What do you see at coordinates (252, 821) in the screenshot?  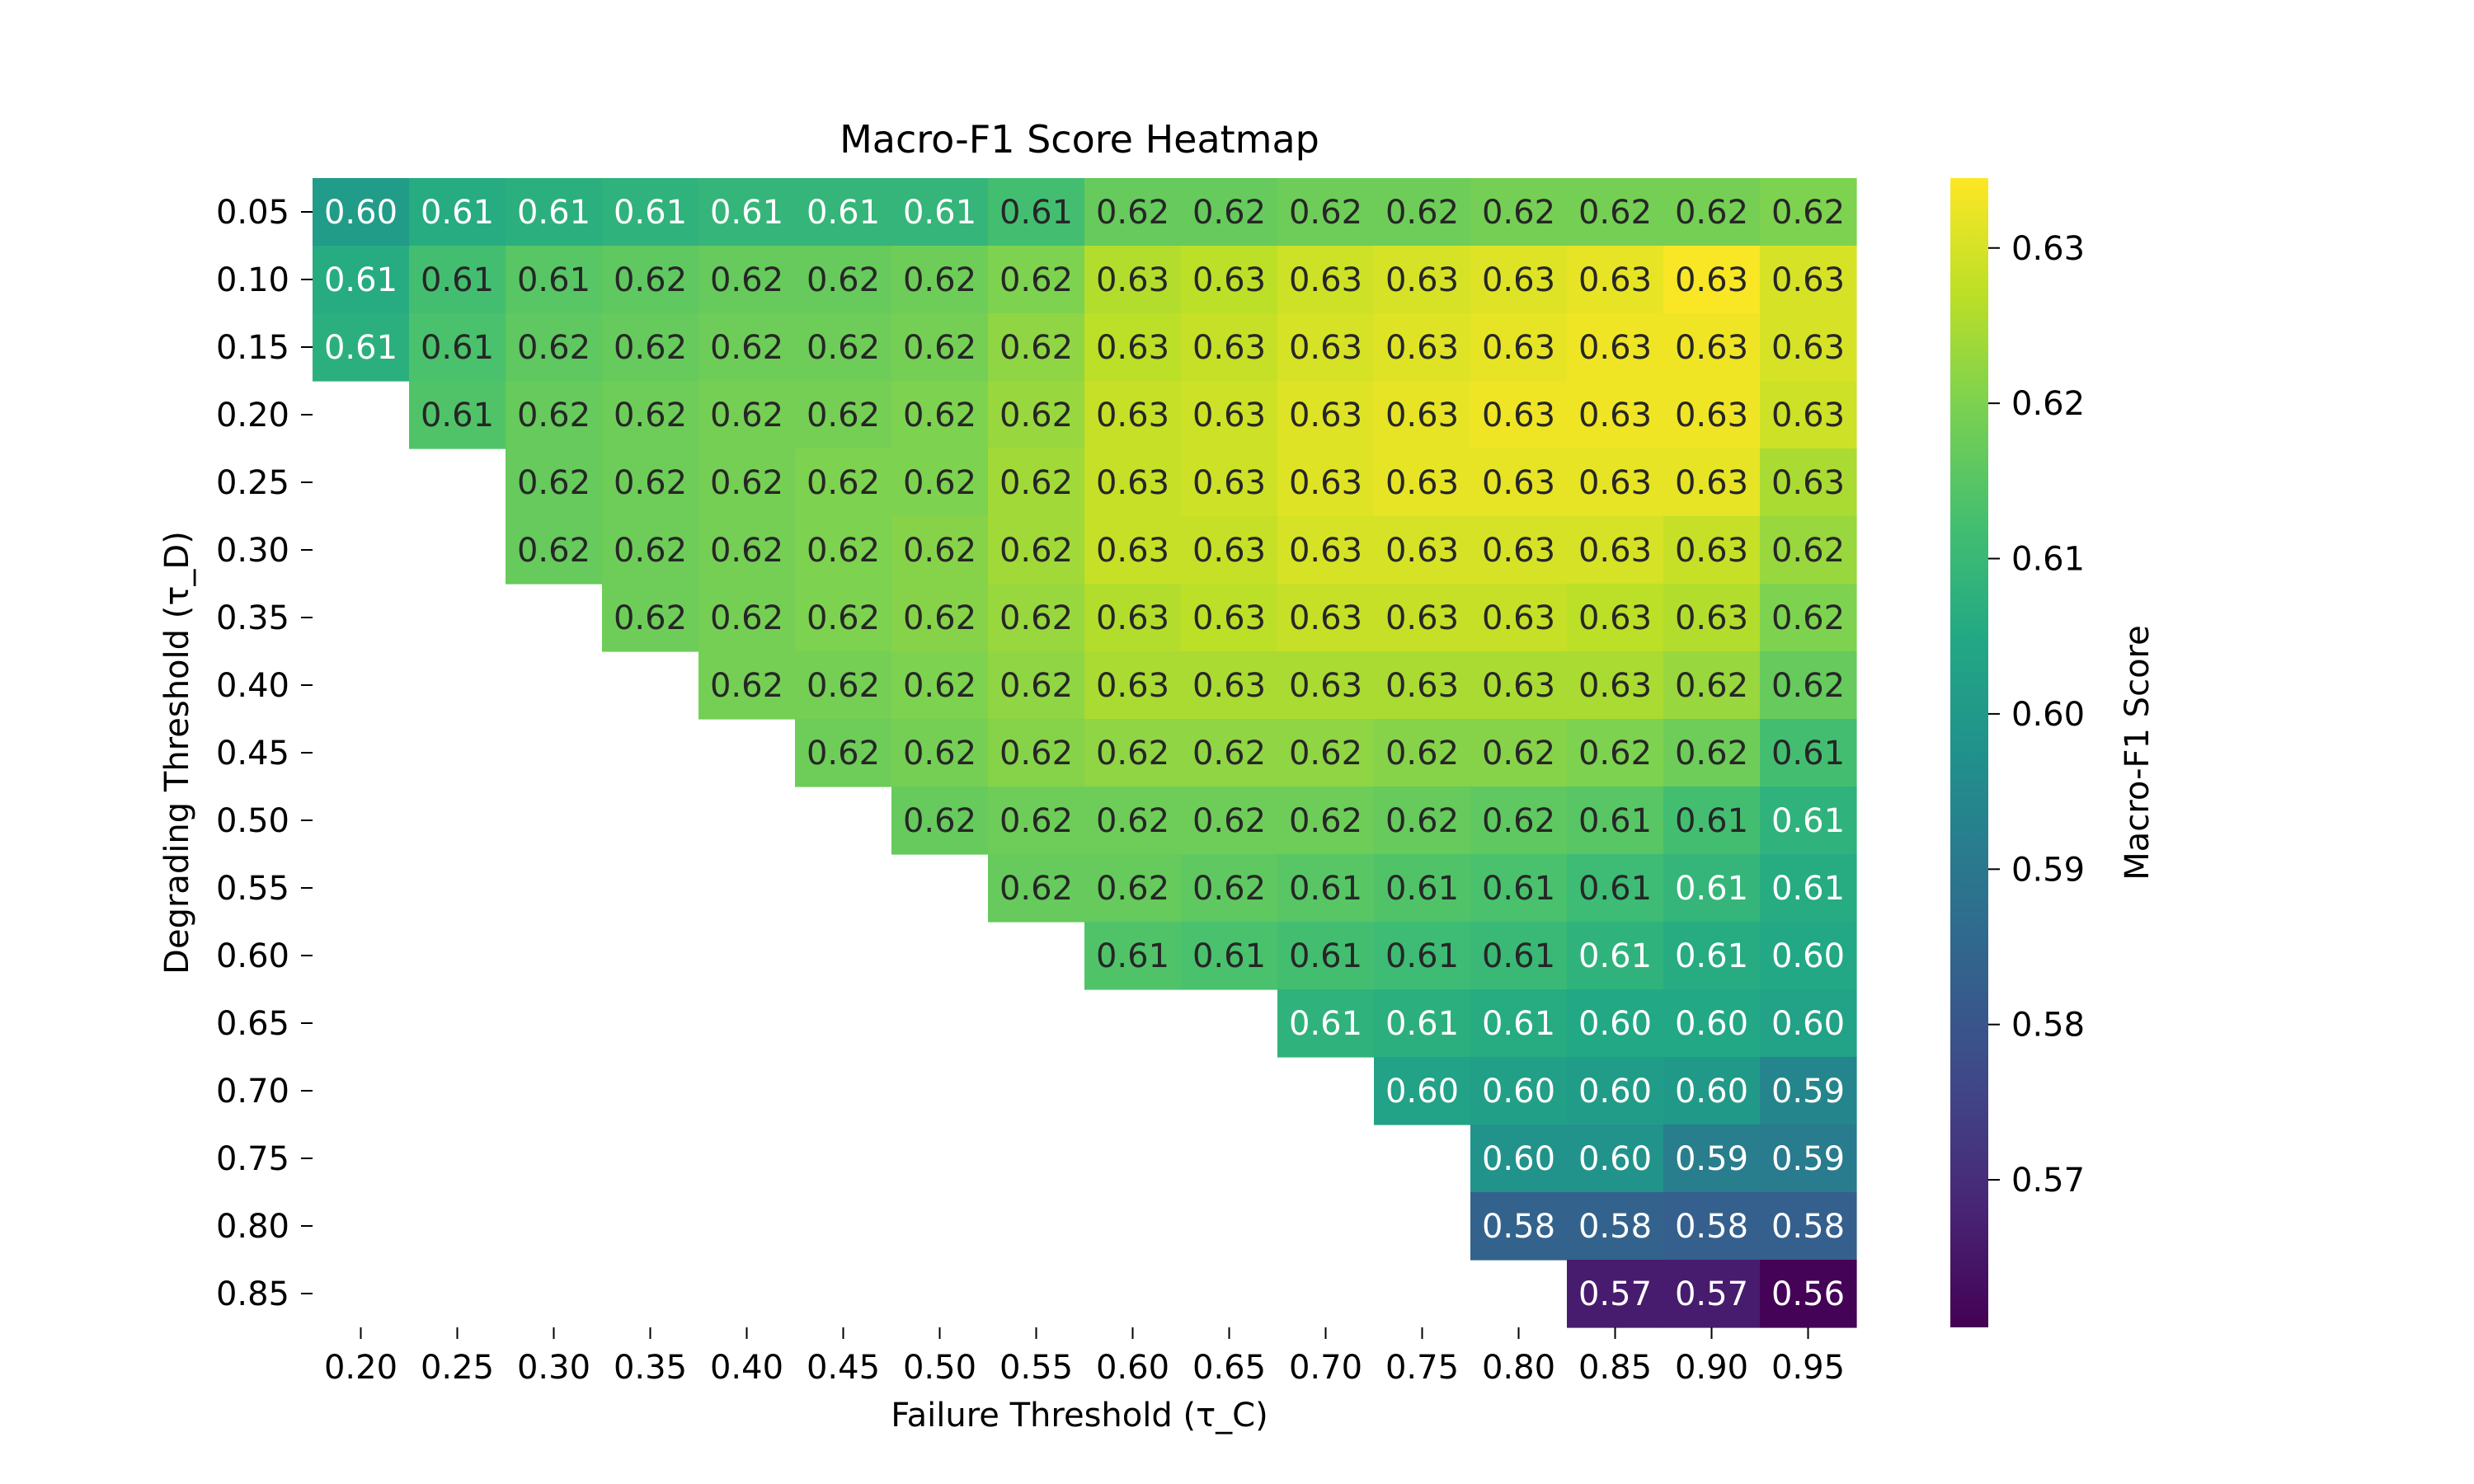 I see `y-tick-label: 0.50` at bounding box center [252, 821].